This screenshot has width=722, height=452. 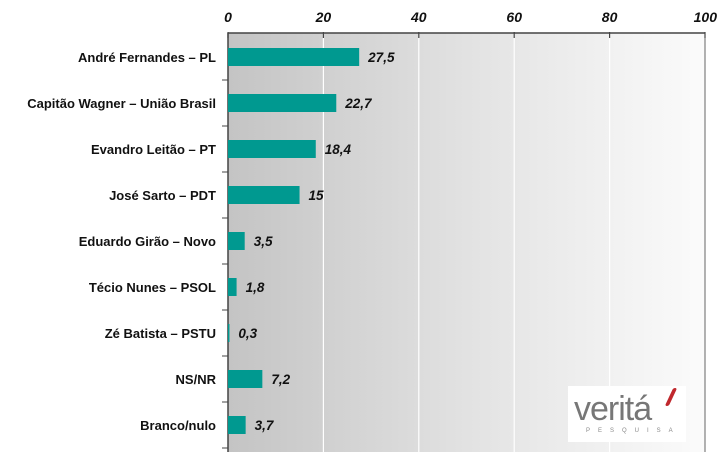 I want to click on category-label: NS/NR, so click(x=196, y=379).